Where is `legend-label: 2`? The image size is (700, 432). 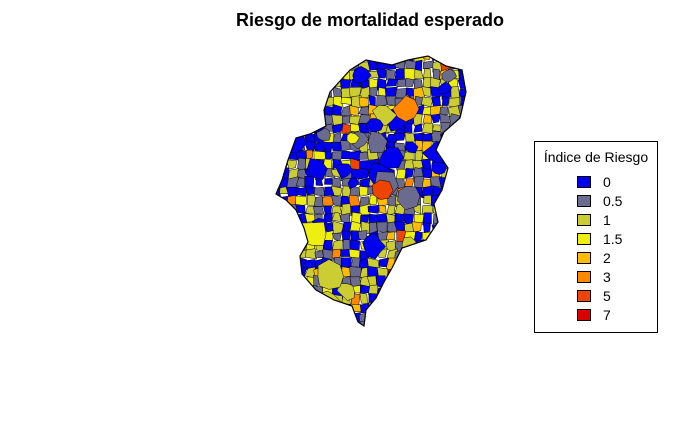 legend-label: 2 is located at coordinates (607, 258).